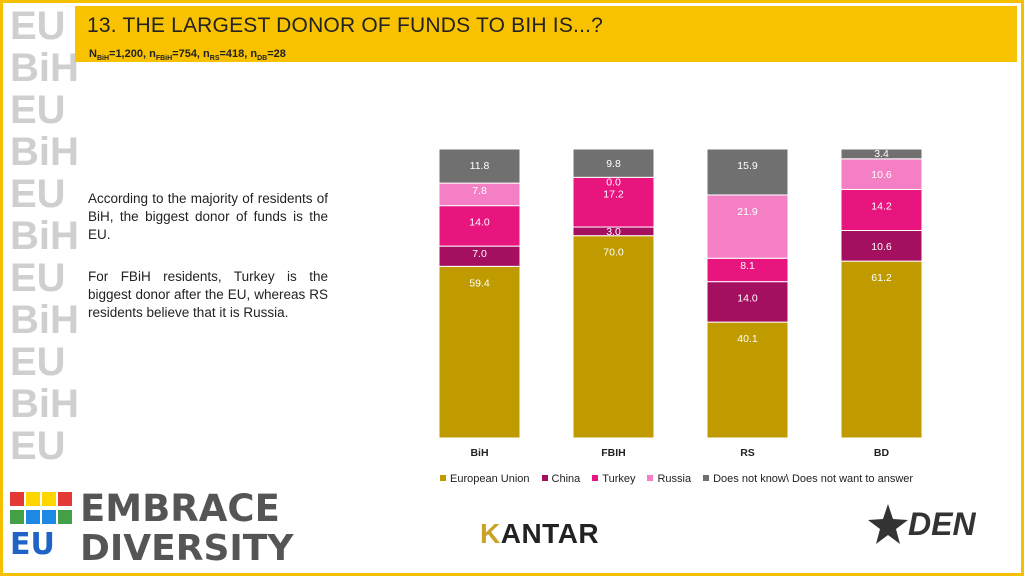 This screenshot has width=1024, height=576. What do you see at coordinates (747, 453) in the screenshot?
I see `category-label: RS` at bounding box center [747, 453].